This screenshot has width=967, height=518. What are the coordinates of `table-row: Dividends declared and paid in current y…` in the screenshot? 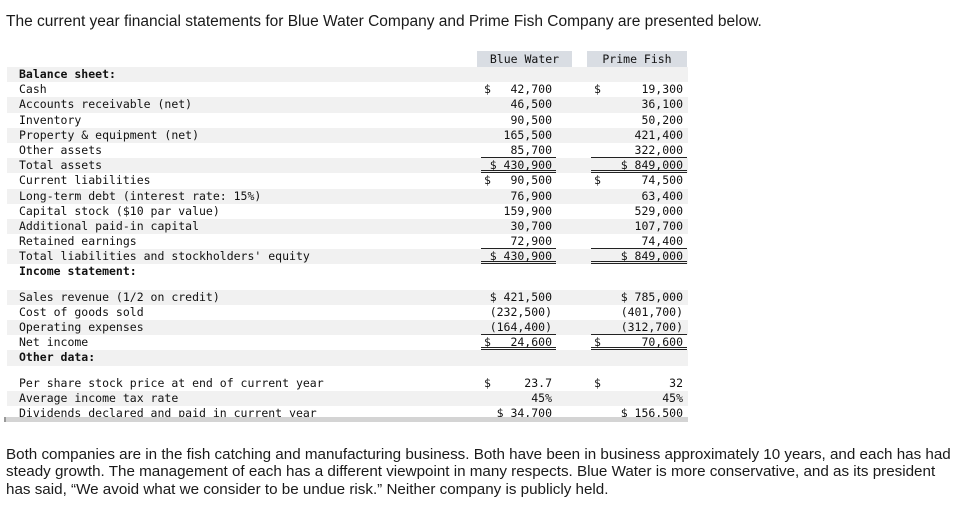 It's located at (347, 413).